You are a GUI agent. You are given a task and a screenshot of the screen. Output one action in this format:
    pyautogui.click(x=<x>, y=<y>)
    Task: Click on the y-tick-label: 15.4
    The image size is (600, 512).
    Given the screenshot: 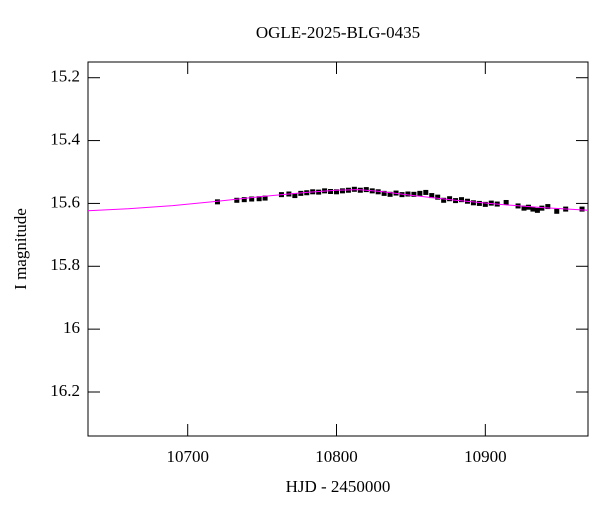 What is the action you would take?
    pyautogui.click(x=65, y=138)
    